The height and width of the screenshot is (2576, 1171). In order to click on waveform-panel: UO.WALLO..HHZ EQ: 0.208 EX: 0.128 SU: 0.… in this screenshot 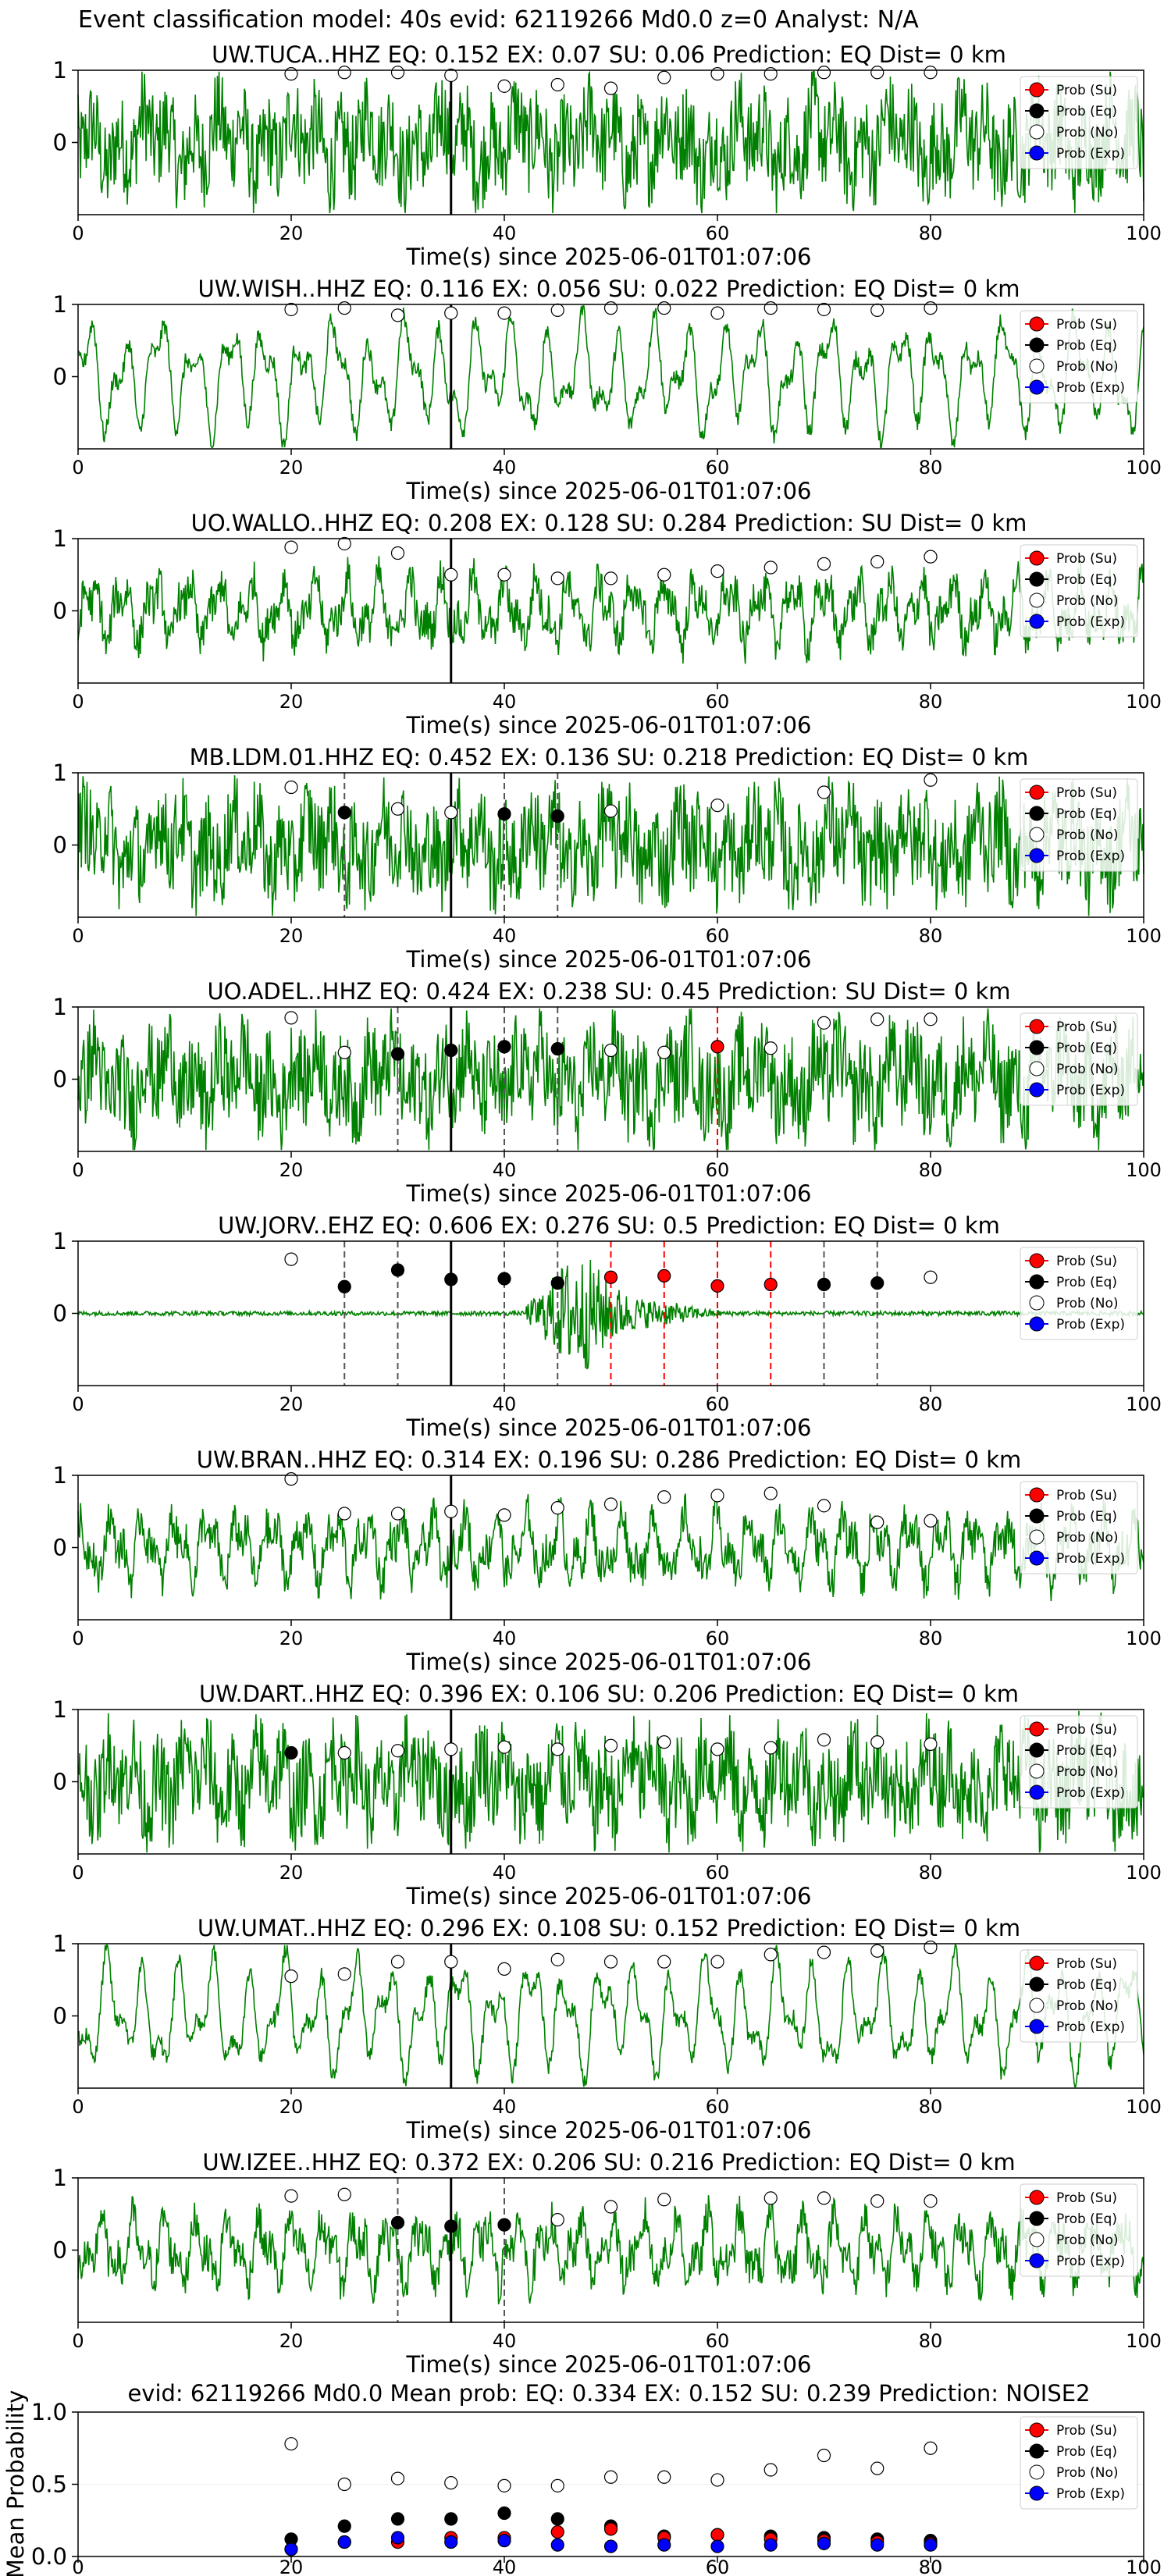, I will do `click(607, 624)`.